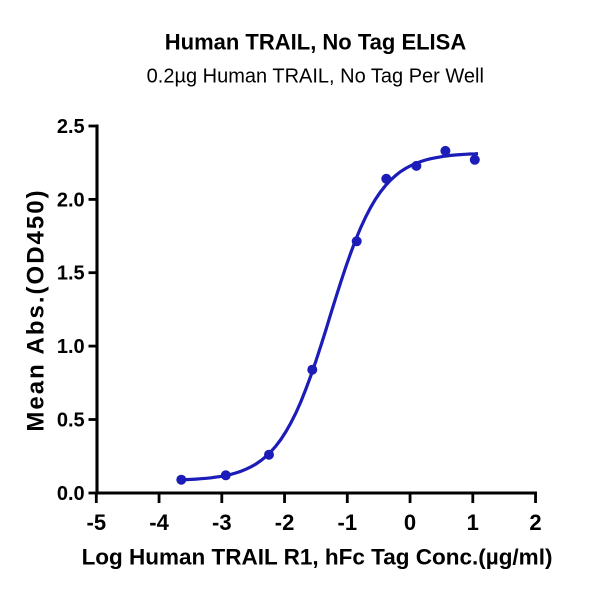 This screenshot has width=600, height=605. Describe the element at coordinates (222, 522) in the screenshot. I see `svg-text: -3` at that location.